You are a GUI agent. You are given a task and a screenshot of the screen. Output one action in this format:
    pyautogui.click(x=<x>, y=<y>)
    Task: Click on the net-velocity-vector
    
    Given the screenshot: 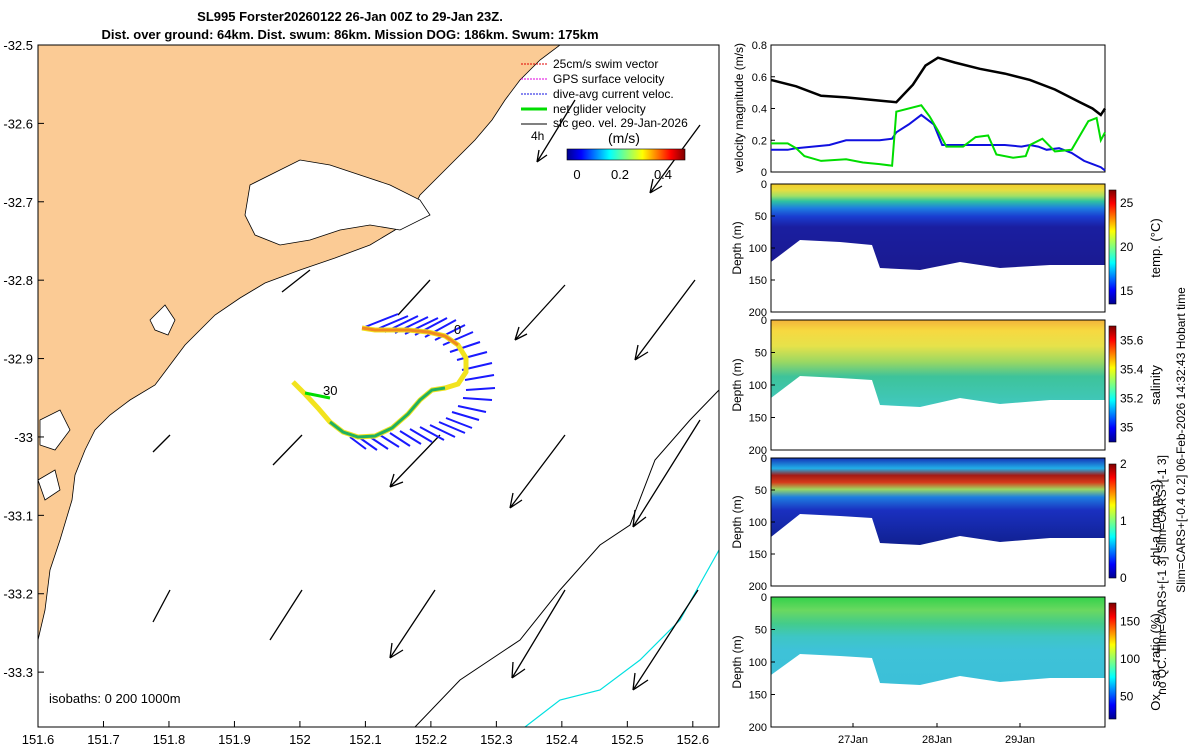 What is the action you would take?
    pyautogui.click(x=317, y=395)
    